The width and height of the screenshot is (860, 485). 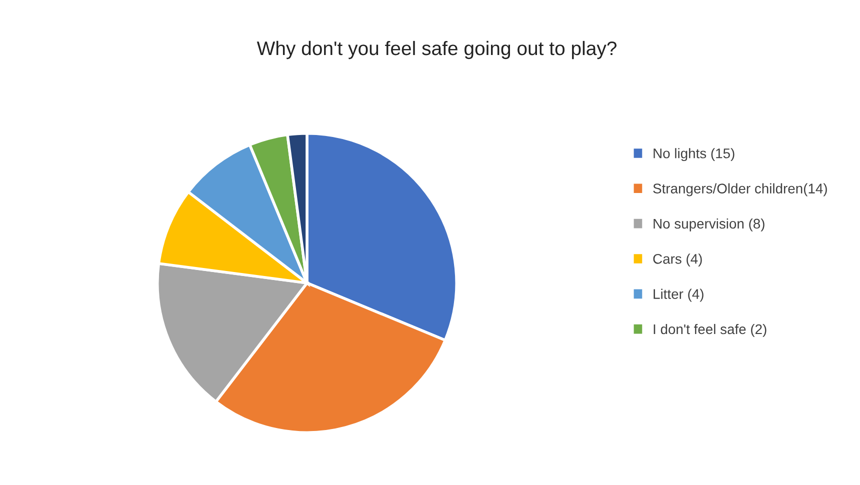 I want to click on legend-label: Litter (4), so click(x=679, y=295).